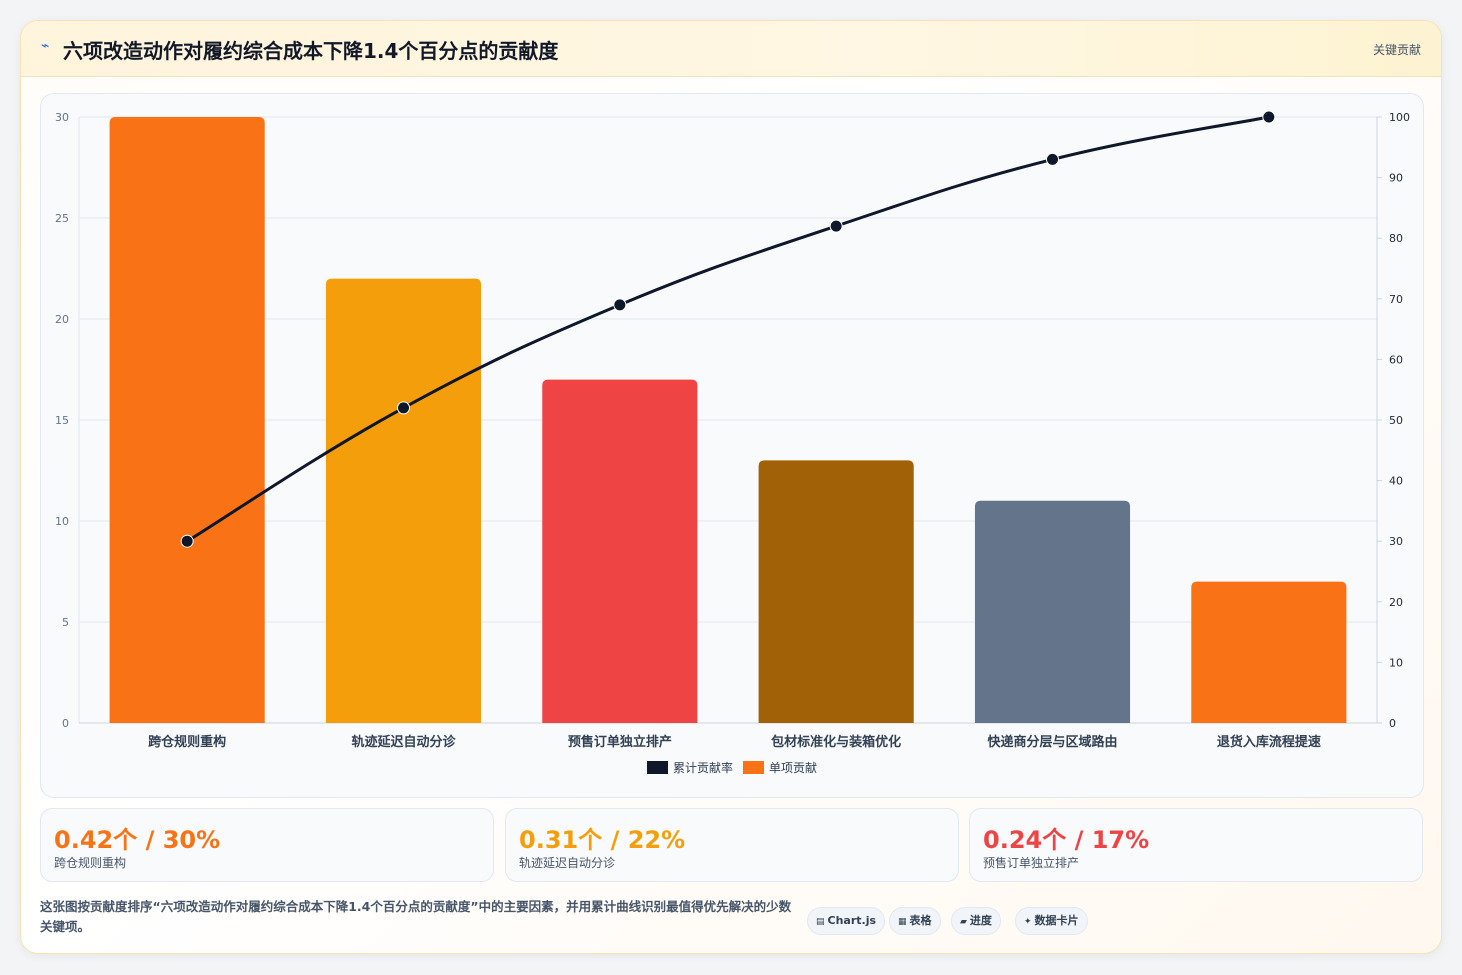  I want to click on progress-icon: ▰, so click(963, 922).